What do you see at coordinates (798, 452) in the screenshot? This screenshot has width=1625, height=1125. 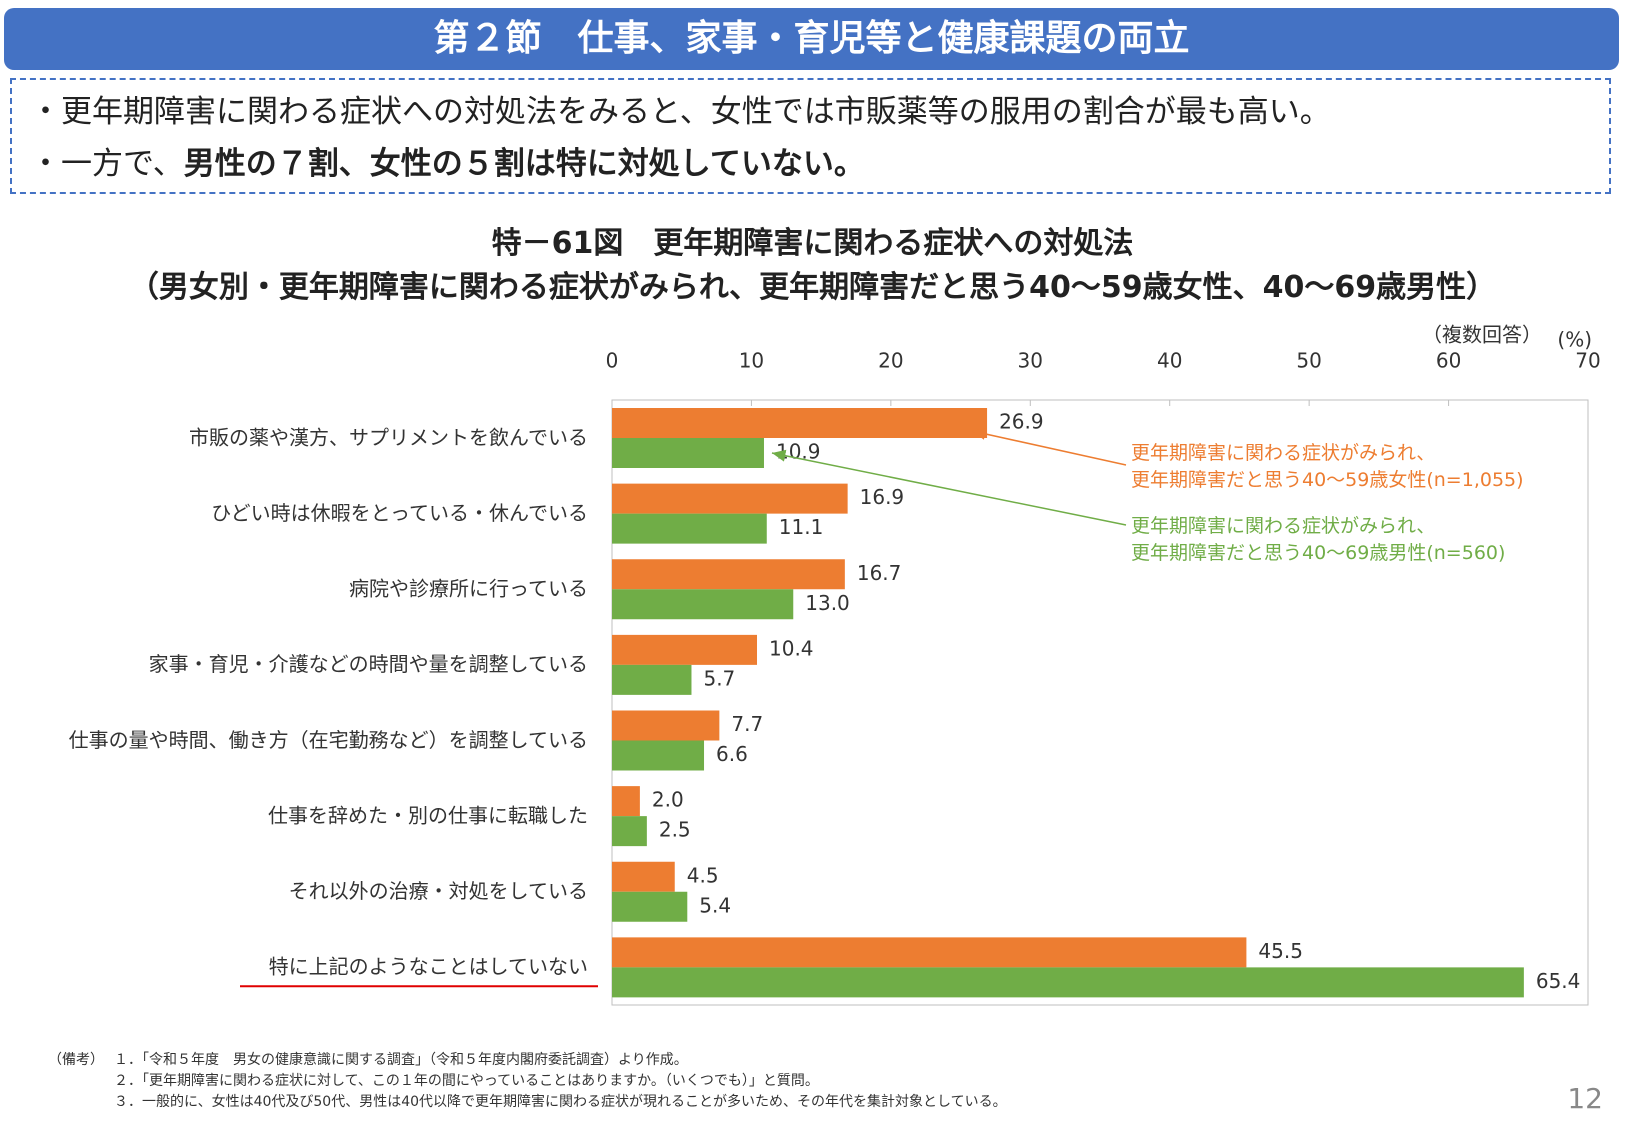 I see `value-label: 10.9` at bounding box center [798, 452].